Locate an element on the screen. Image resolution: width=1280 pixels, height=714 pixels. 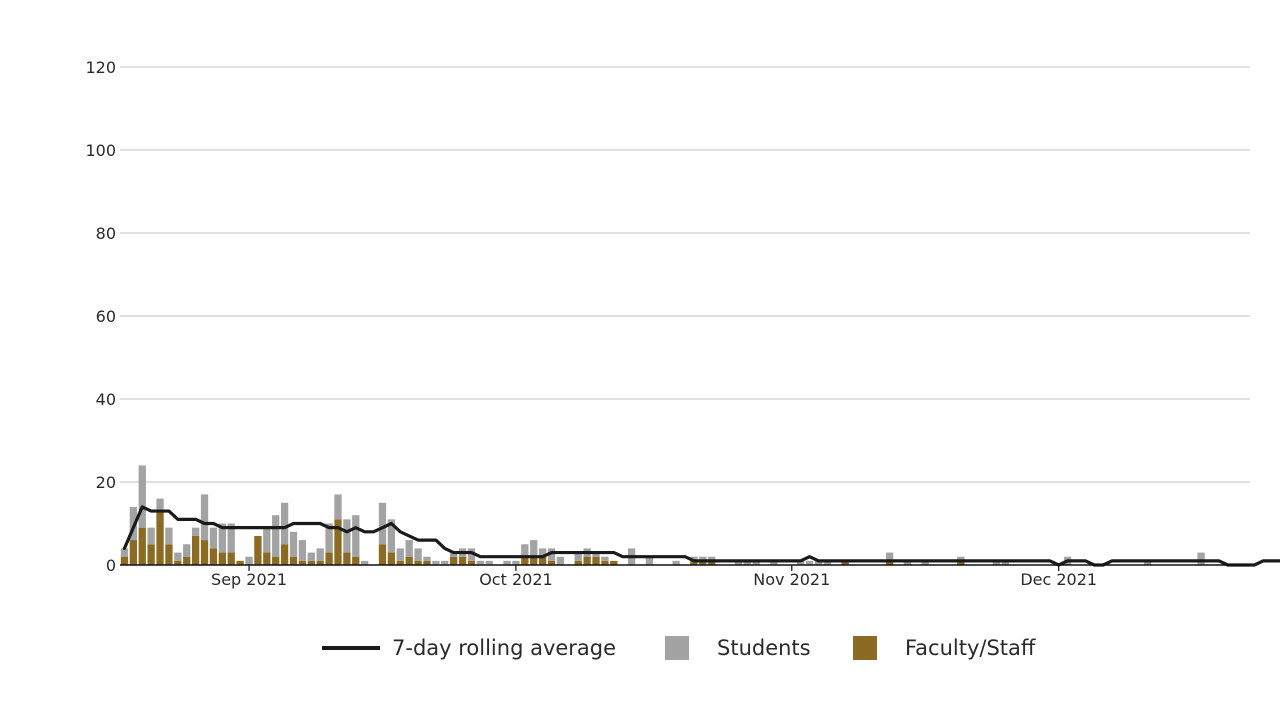
y-tick-label: 60 is located at coordinates (106, 316).